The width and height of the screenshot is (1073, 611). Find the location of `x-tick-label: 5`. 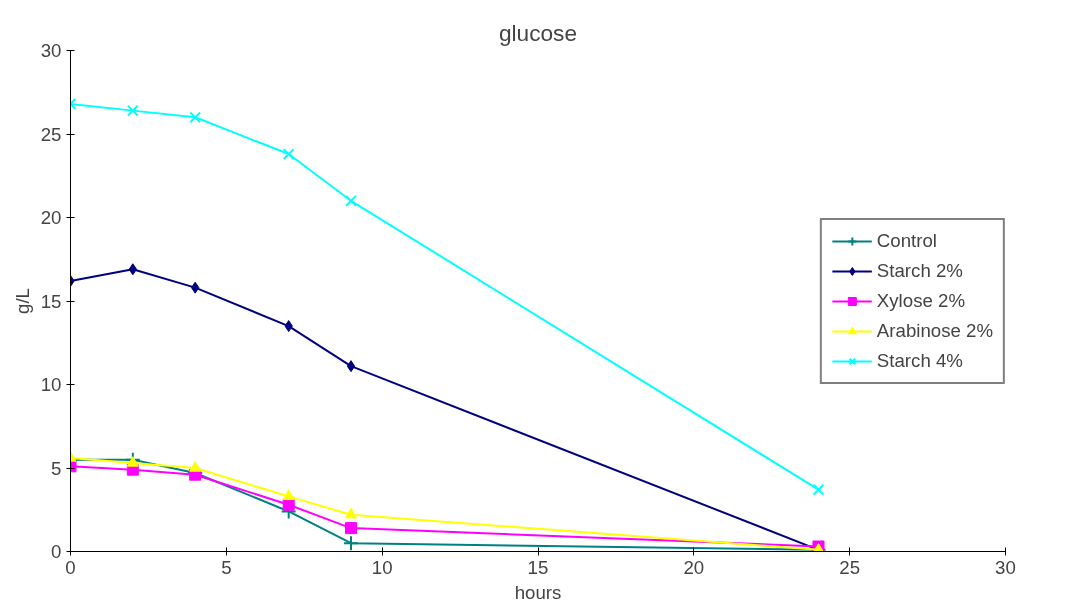

x-tick-label: 5 is located at coordinates (226, 567).